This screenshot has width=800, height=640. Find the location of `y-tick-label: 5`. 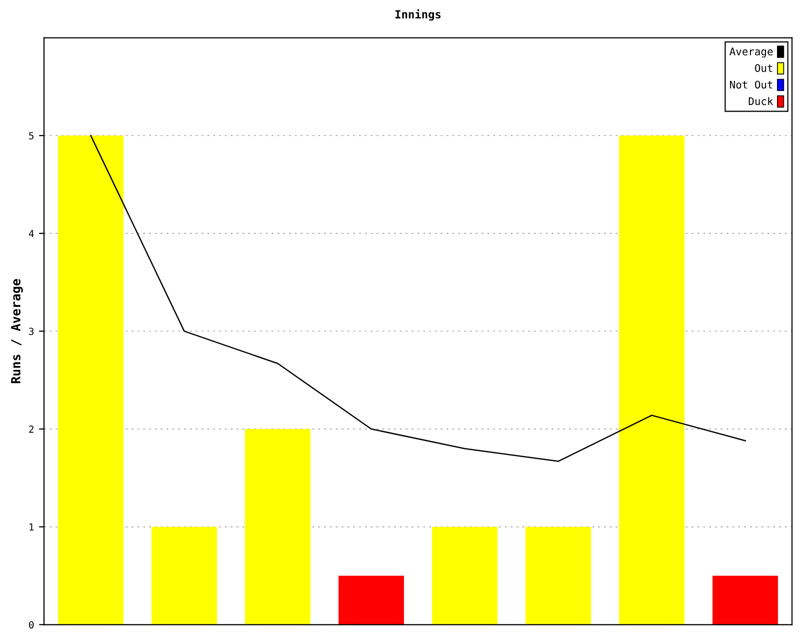

y-tick-label: 5 is located at coordinates (31, 136).